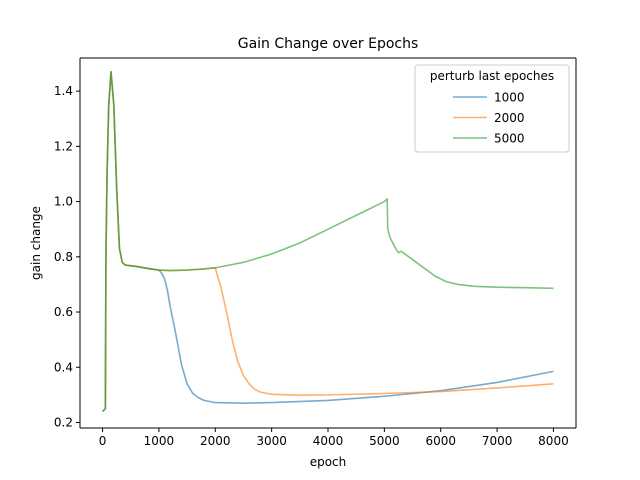 The height and width of the screenshot is (480, 640). Describe the element at coordinates (509, 118) in the screenshot. I see `legend-label-2000: 2000` at that location.